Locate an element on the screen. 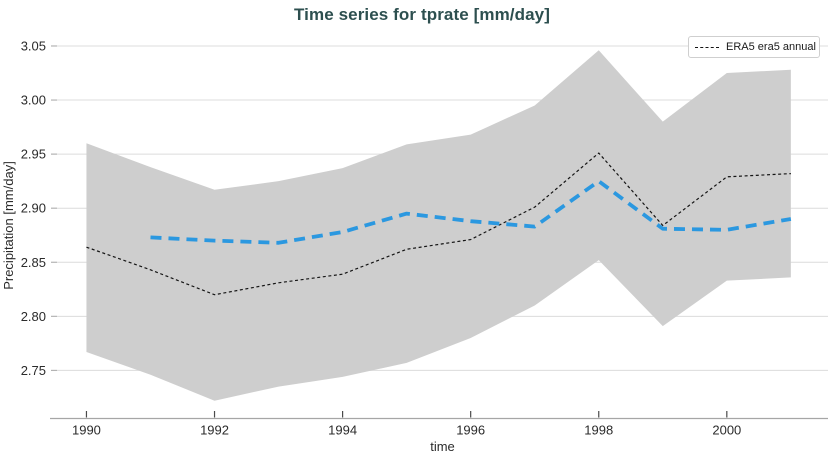  x-tick-label: 1992 is located at coordinates (214, 430).